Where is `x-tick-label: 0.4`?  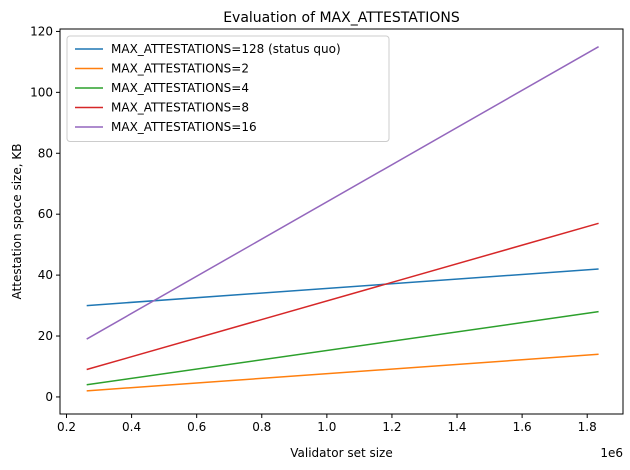
x-tick-label: 0.4 is located at coordinates (131, 427).